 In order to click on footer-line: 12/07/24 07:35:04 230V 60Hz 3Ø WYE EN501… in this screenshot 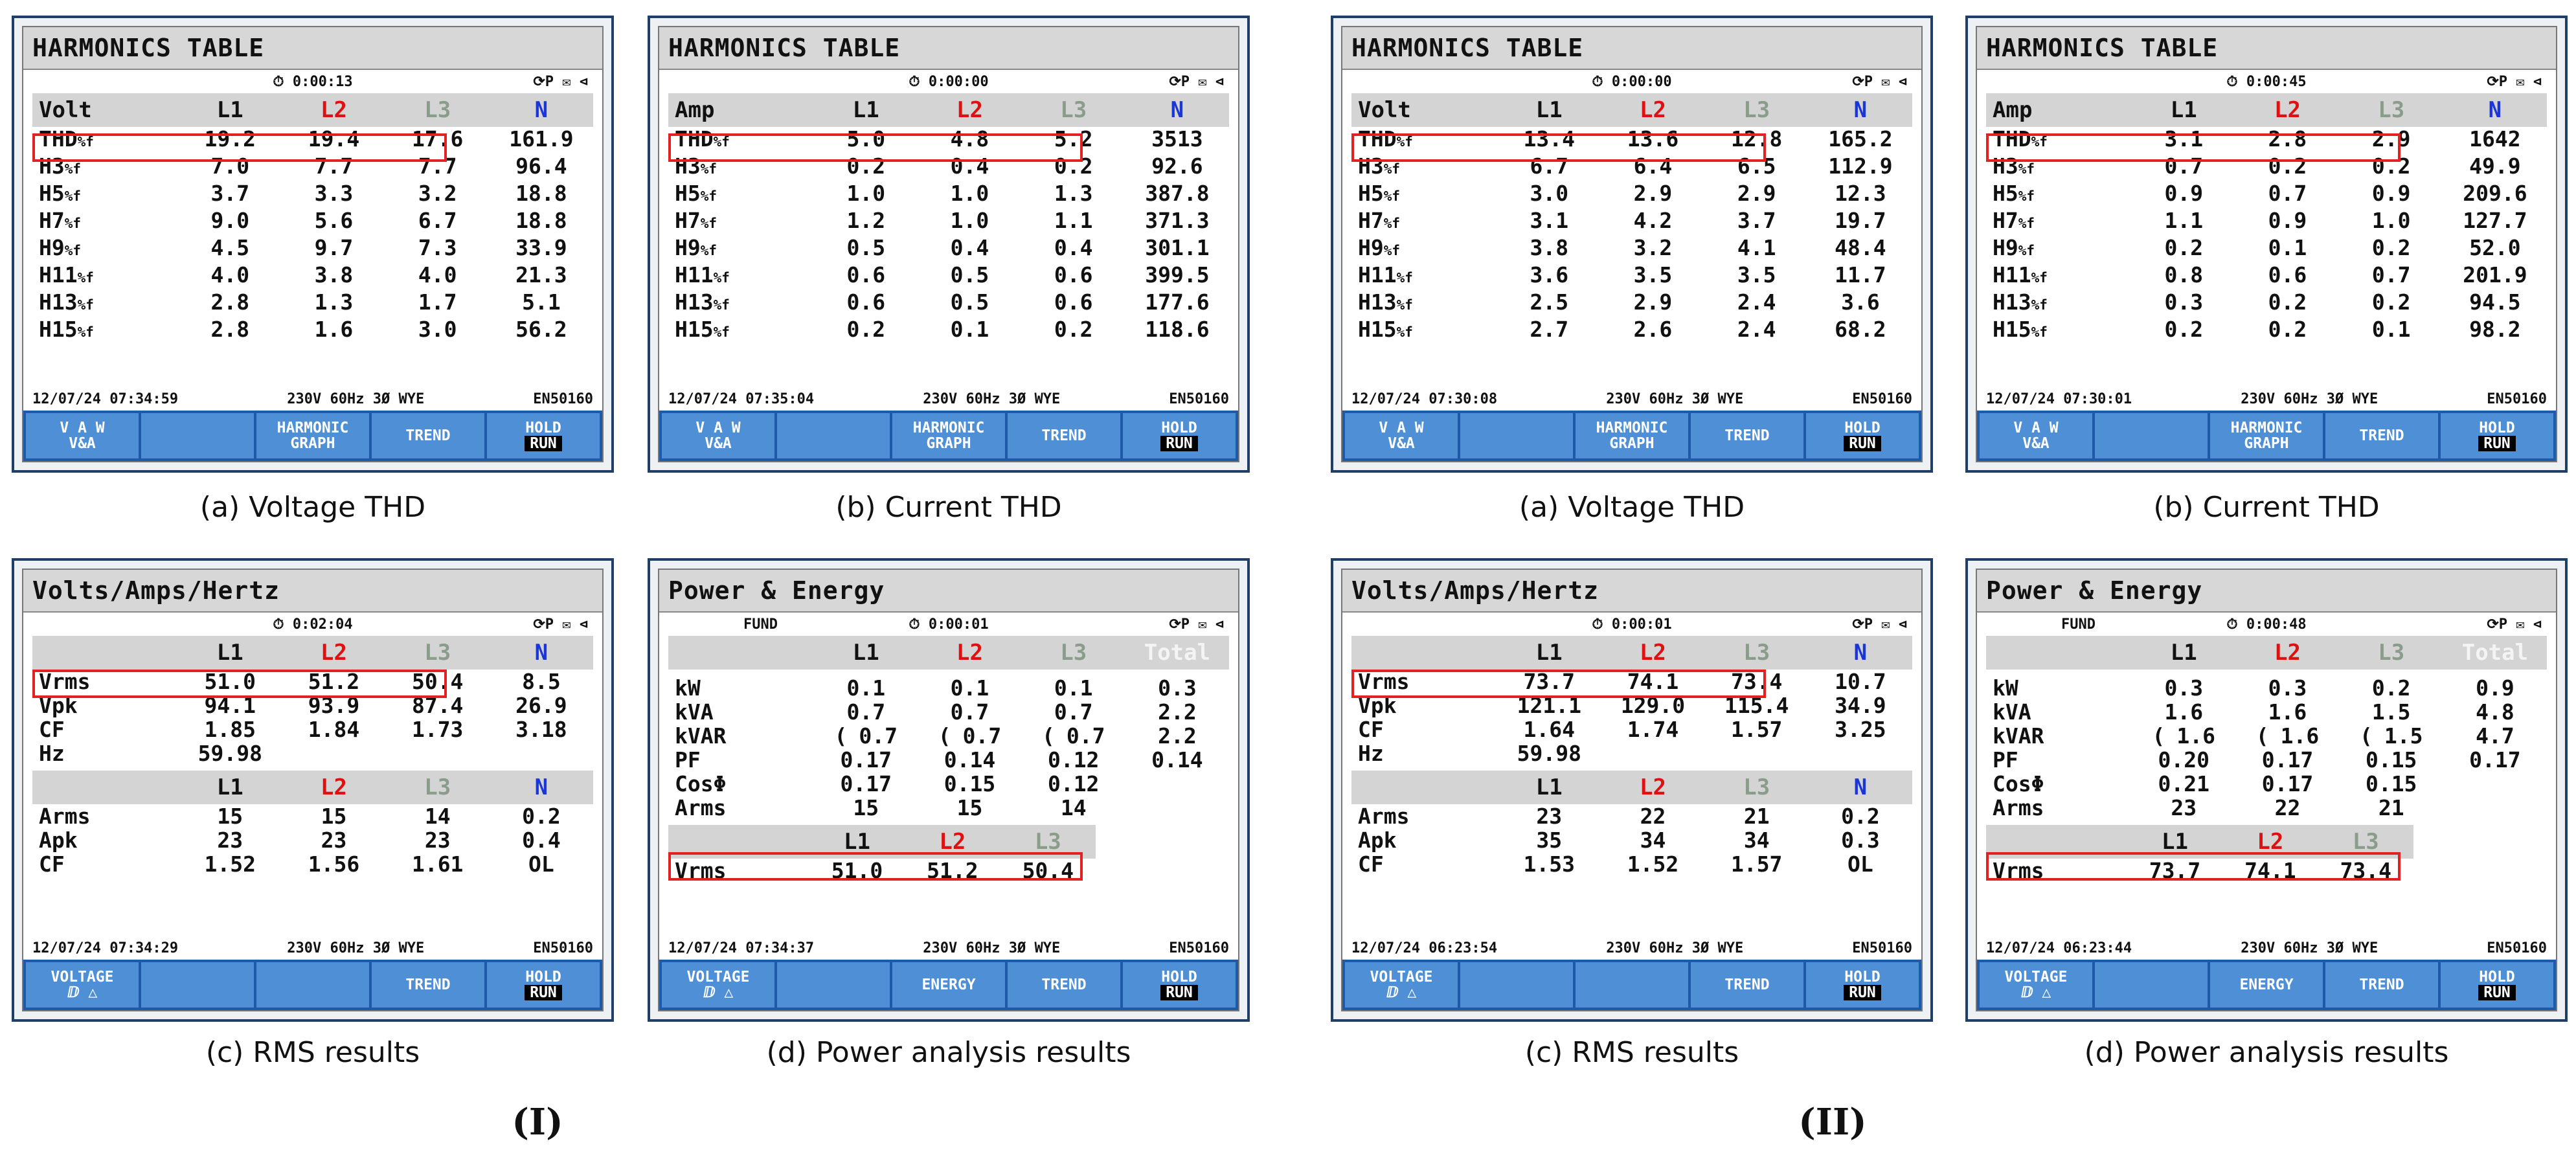, I will do `click(948, 400)`.